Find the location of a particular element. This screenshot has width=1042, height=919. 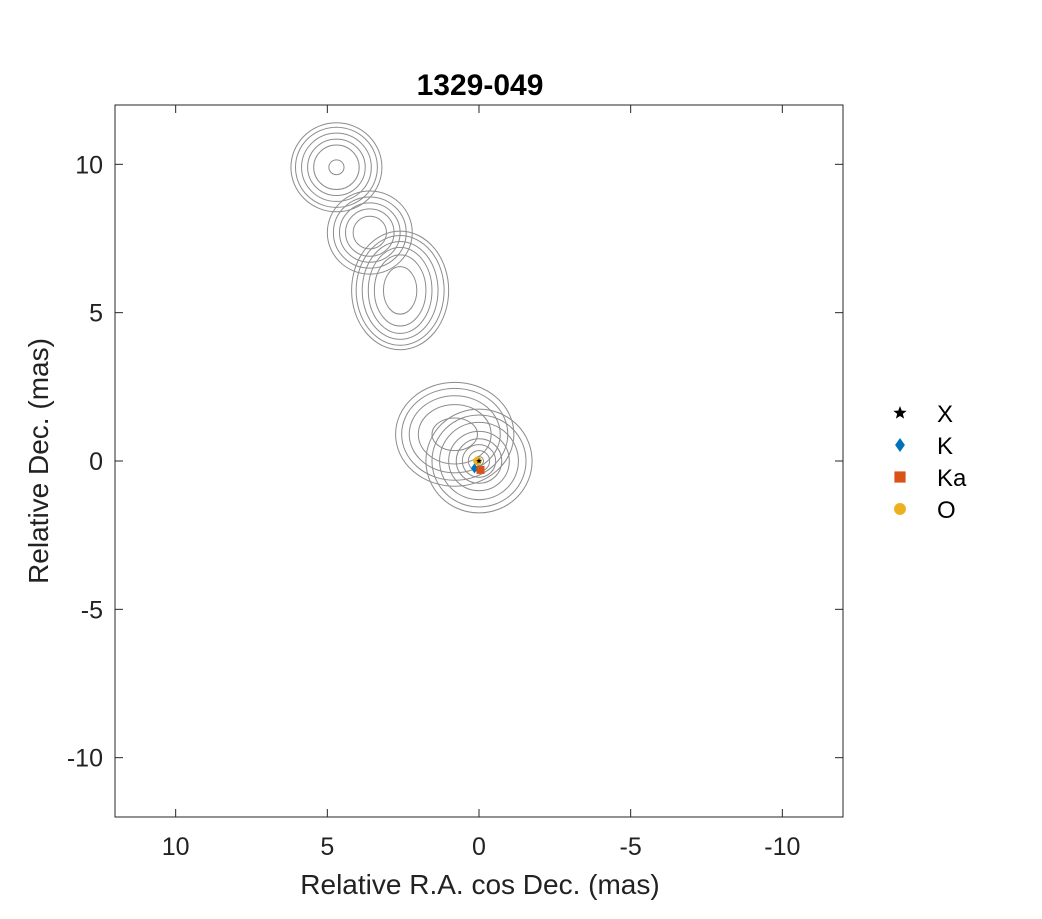

legend-marker-k is located at coordinates (900, 445).